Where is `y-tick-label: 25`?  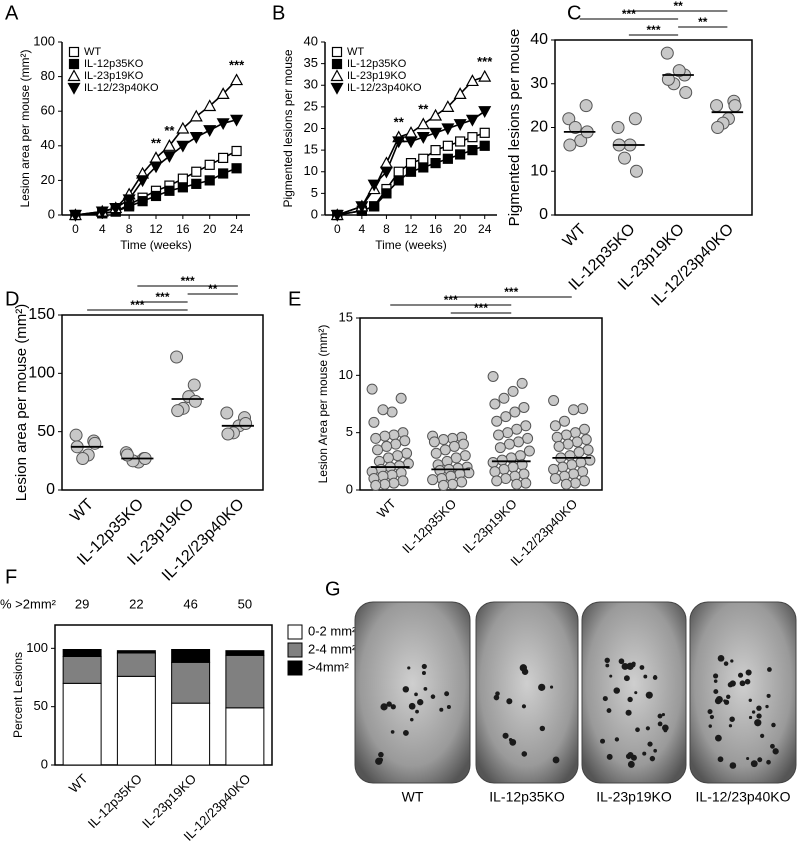 y-tick-label: 25 is located at coordinates (311, 105).